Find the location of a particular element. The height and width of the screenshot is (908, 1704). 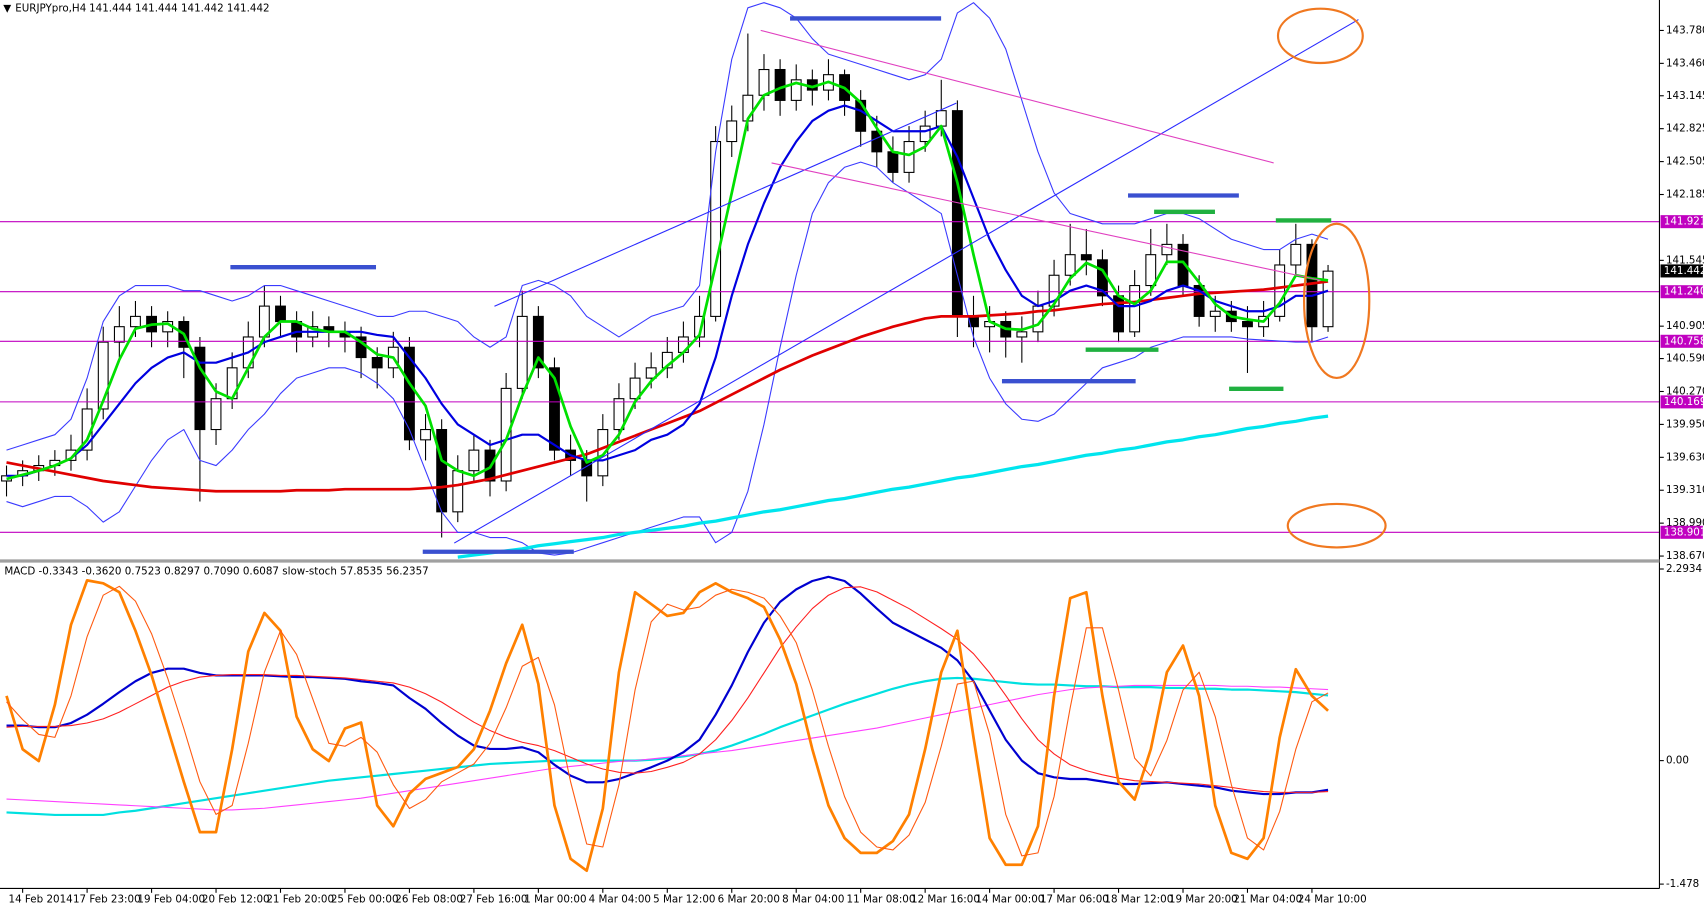

x-tick-label: 14 Mar 00:00 is located at coordinates (1009, 899).